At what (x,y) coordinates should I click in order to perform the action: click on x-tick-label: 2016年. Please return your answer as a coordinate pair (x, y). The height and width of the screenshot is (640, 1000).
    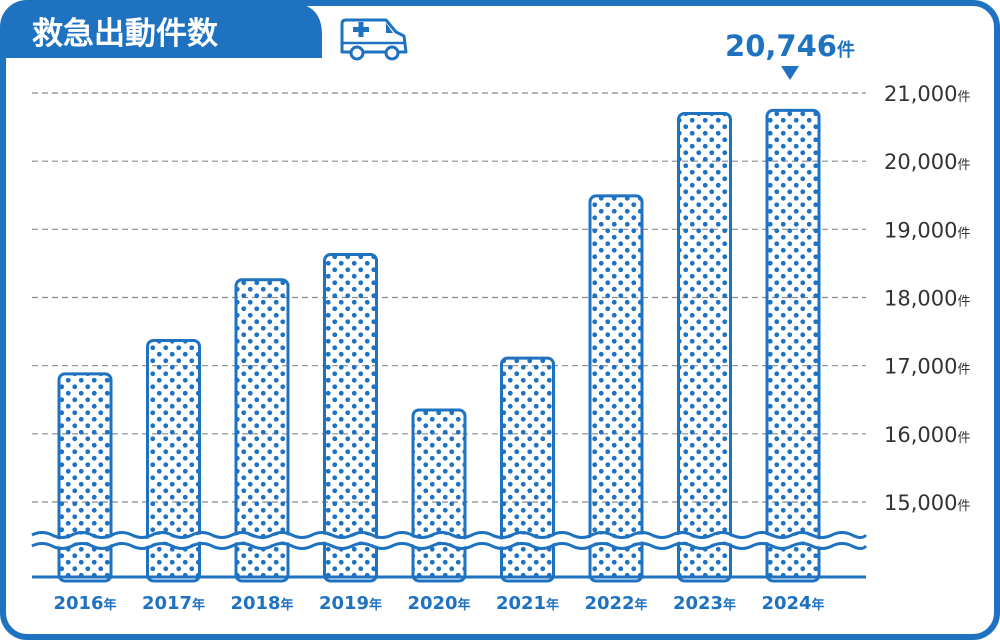
    Looking at the image, I should click on (84, 603).